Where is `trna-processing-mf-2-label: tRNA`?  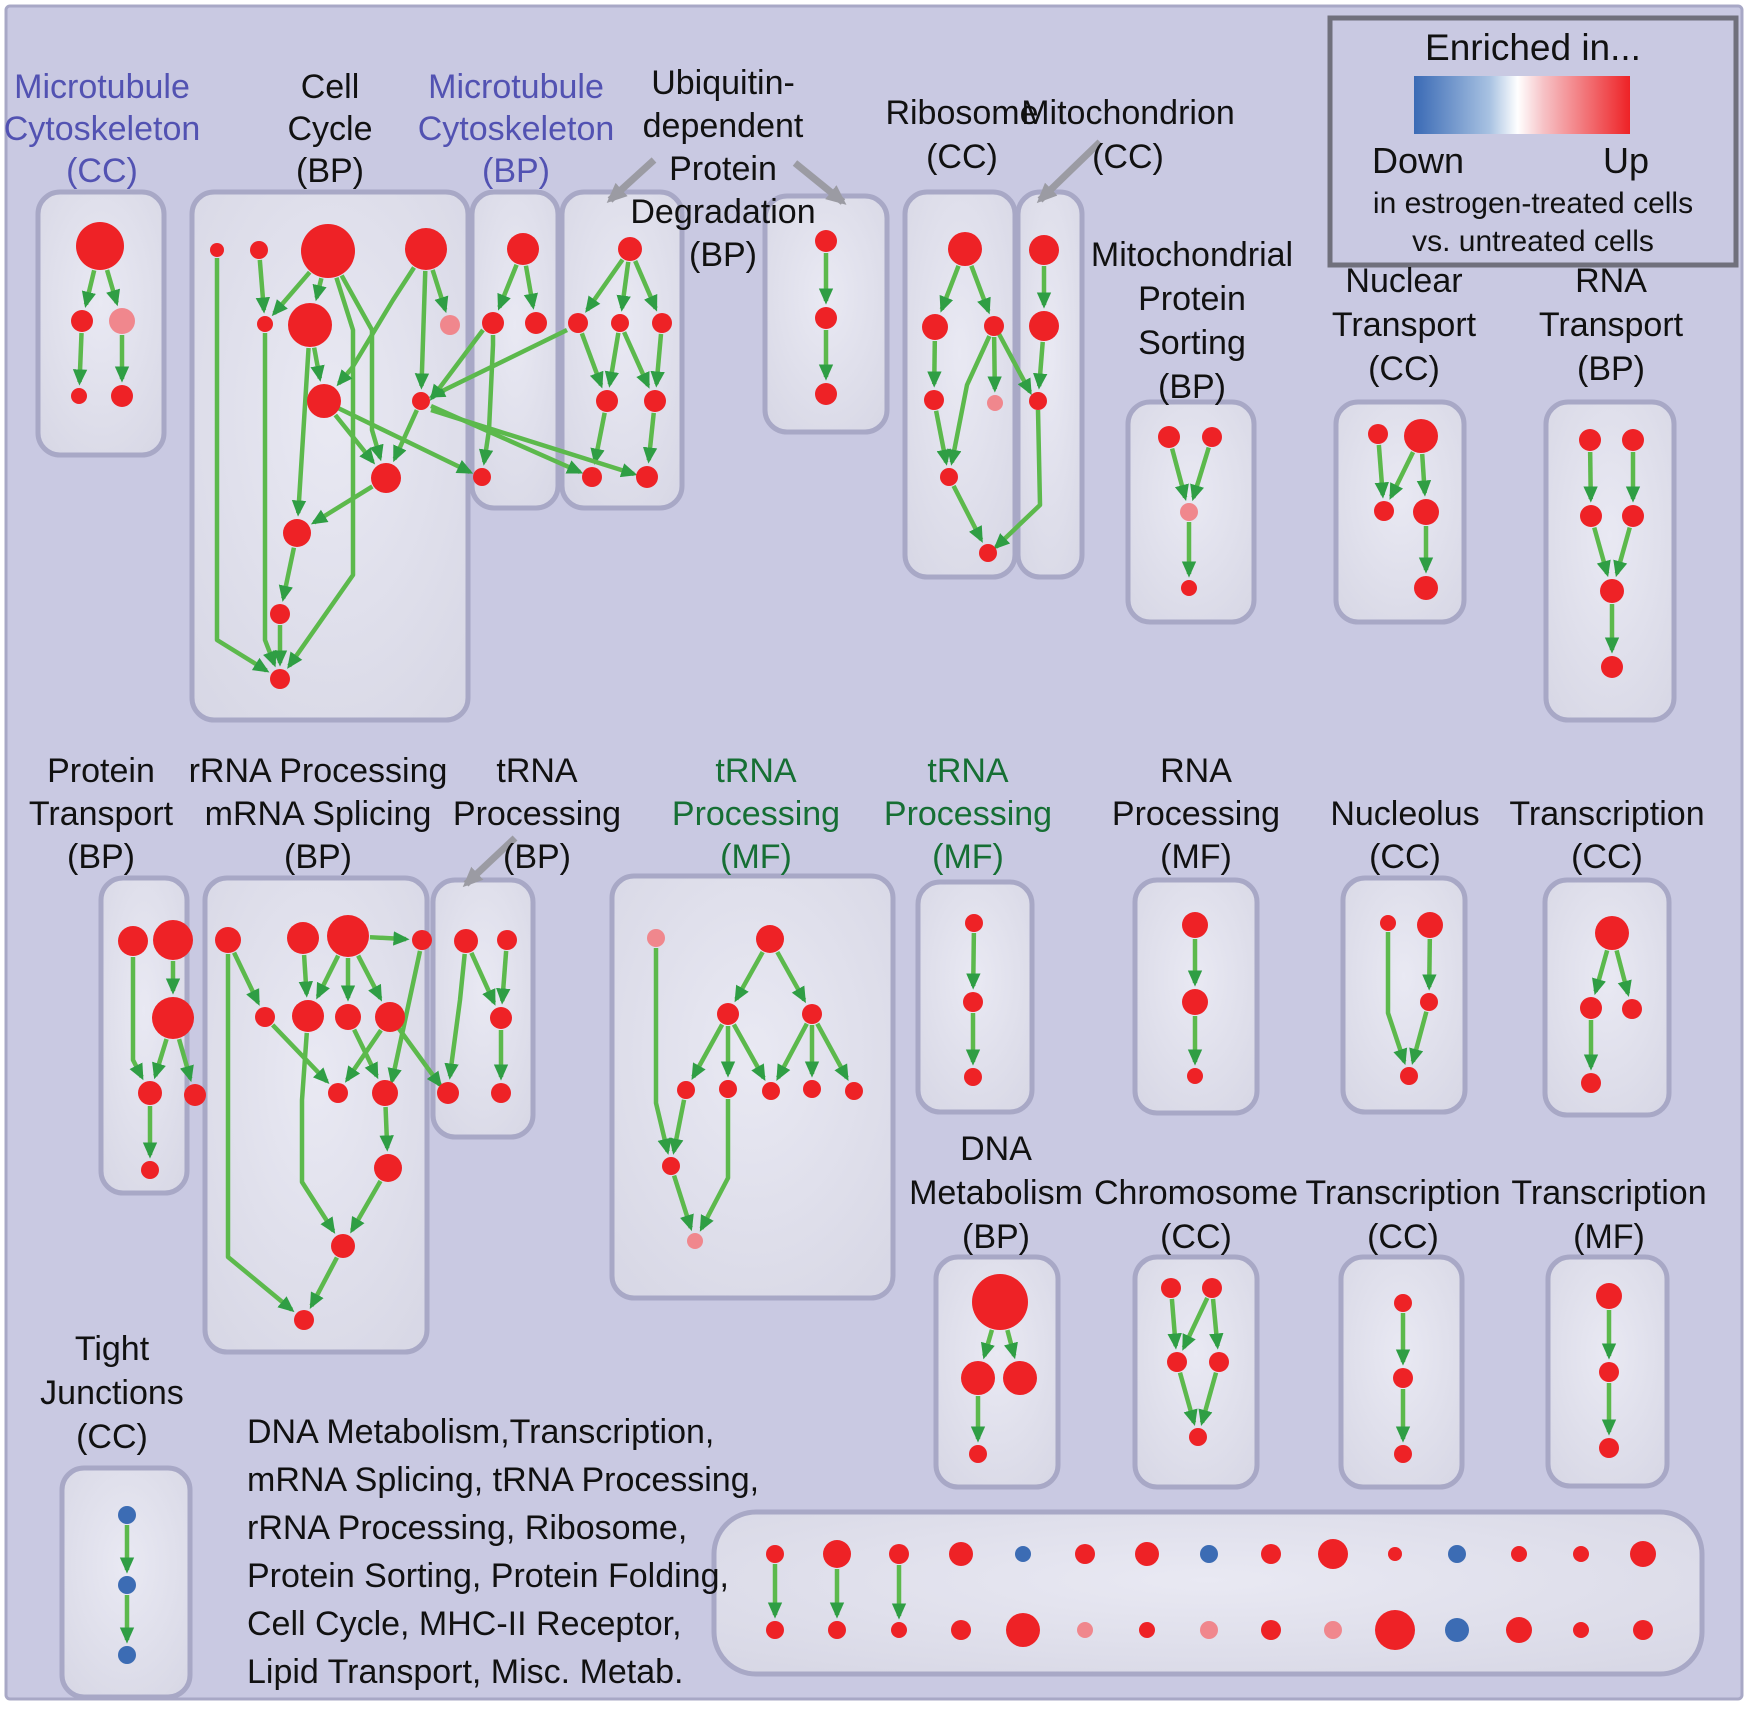
trna-processing-mf-2-label: tRNA is located at coordinates (968, 771).